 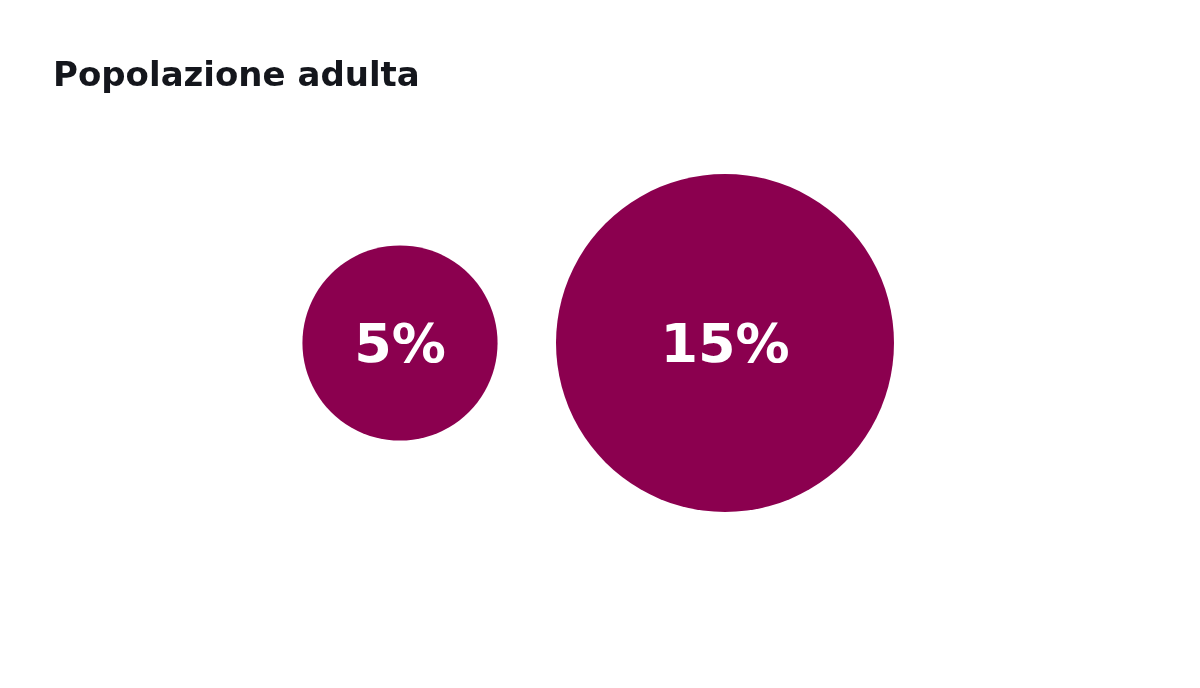 What do you see at coordinates (725, 343) in the screenshot?
I see `data-label: 15%` at bounding box center [725, 343].